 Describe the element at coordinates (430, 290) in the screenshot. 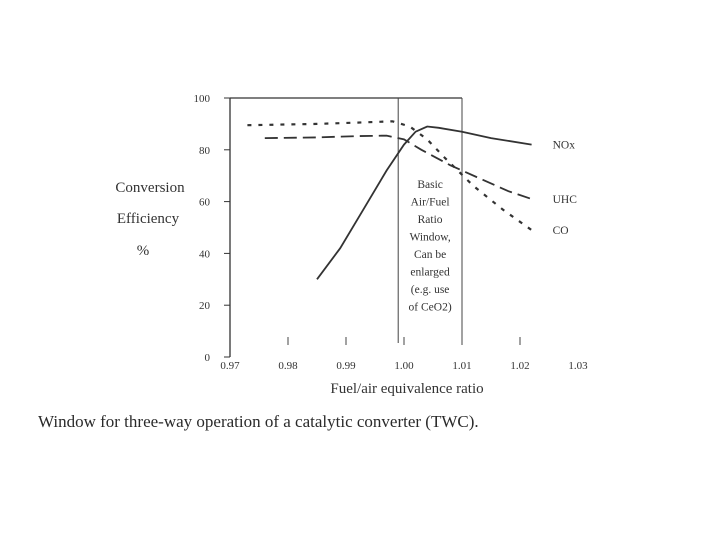

I see `window-annotation-line: (e.g. use` at that location.